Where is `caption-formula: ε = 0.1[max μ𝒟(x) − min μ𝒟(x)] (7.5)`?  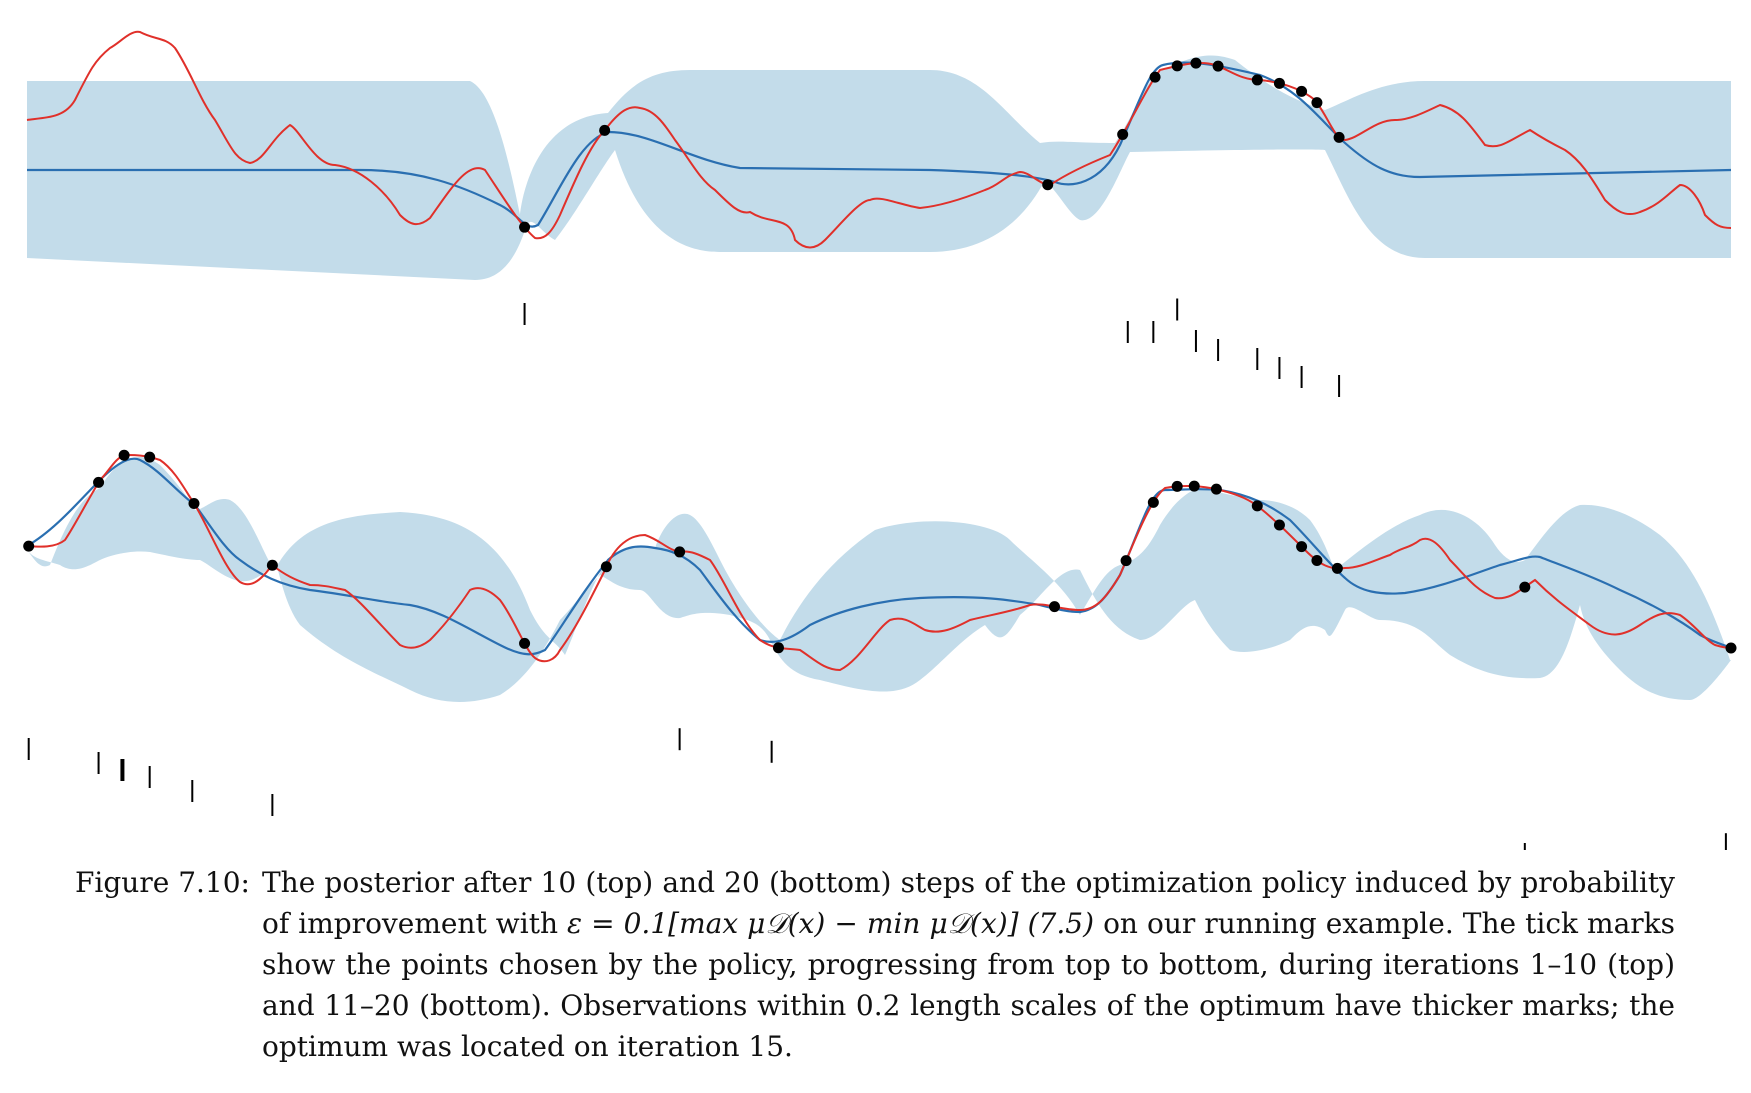
caption-formula: ε = 0.1[max μ𝒟(x) − min μ𝒟(x)] (7.5) is located at coordinates (831, 923).